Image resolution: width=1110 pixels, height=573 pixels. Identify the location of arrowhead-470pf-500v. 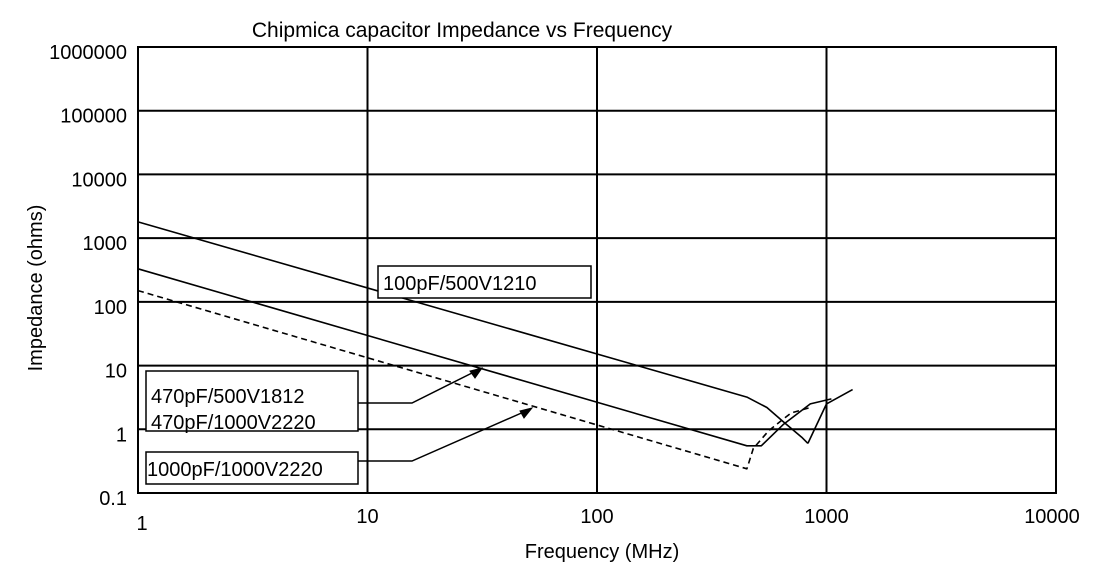
(476, 373).